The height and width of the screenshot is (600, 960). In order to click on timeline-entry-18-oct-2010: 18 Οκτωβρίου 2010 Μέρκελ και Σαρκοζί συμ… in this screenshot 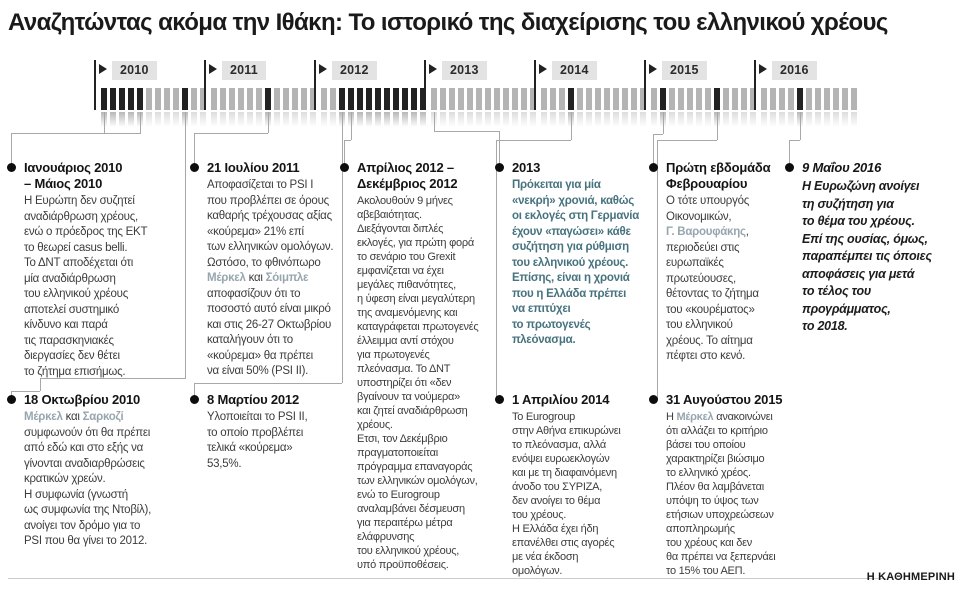, I will do `click(95, 471)`.